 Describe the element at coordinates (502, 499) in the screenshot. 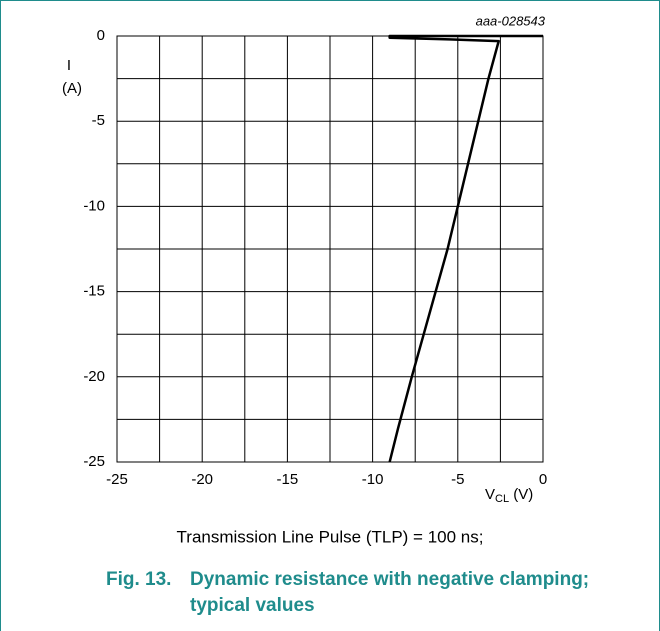

I see `x-axis-label-sub: CL` at that location.